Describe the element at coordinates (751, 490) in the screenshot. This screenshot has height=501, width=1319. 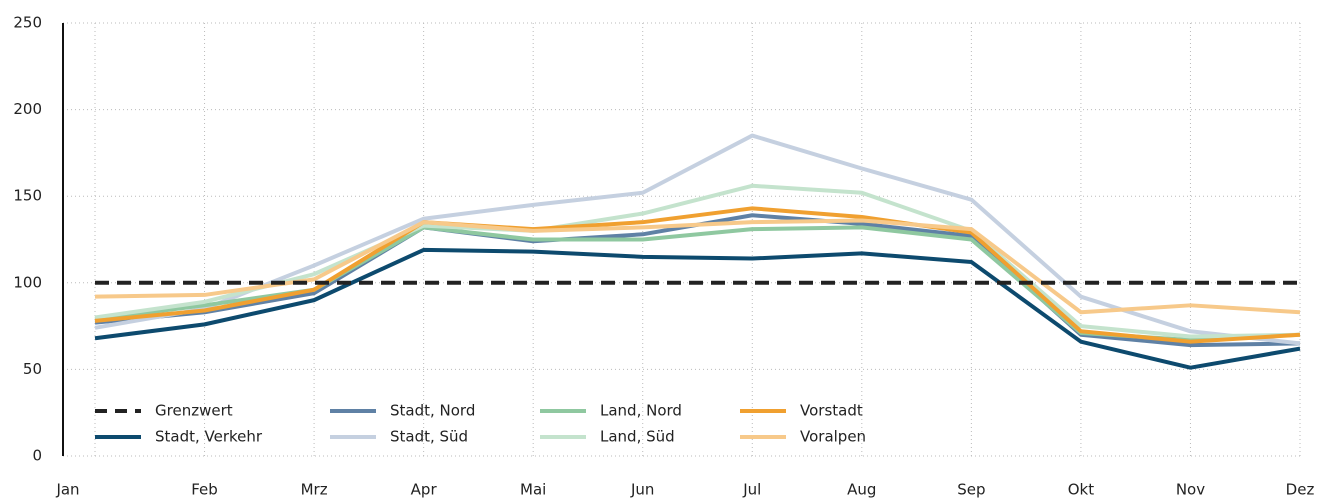
I see `x-tick-label: Jul` at that location.